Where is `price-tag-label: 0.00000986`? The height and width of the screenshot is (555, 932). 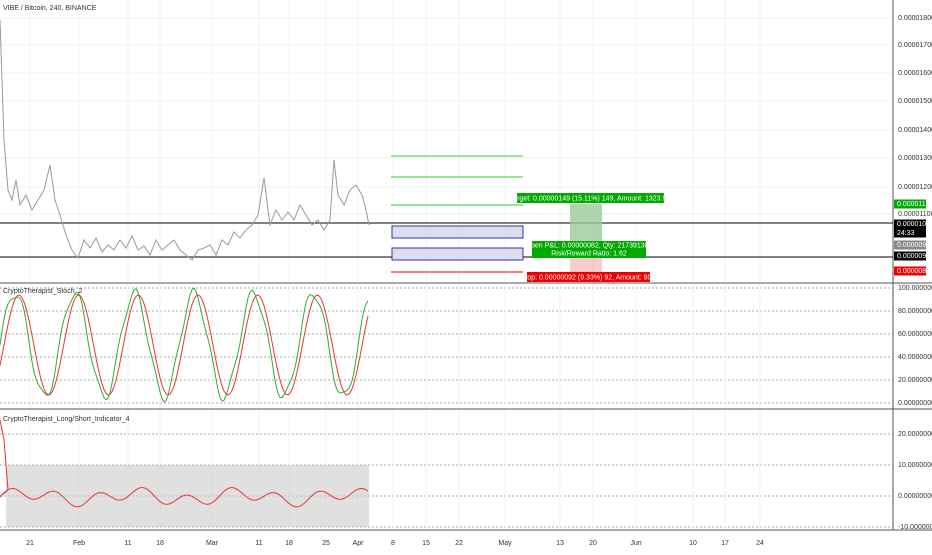
price-tag-label: 0.00000986 is located at coordinates (914, 245).